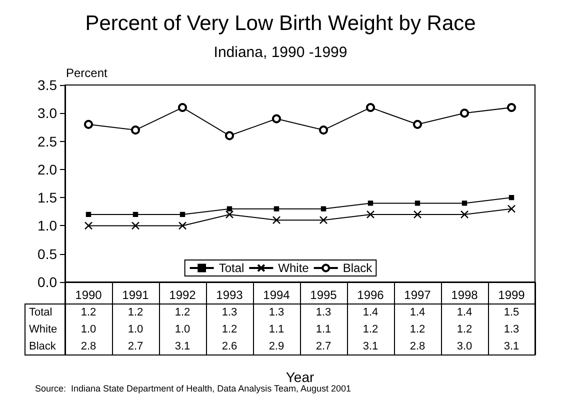 This screenshot has height=400, width=561. What do you see at coordinates (43, 330) in the screenshot?
I see `text: White` at bounding box center [43, 330].